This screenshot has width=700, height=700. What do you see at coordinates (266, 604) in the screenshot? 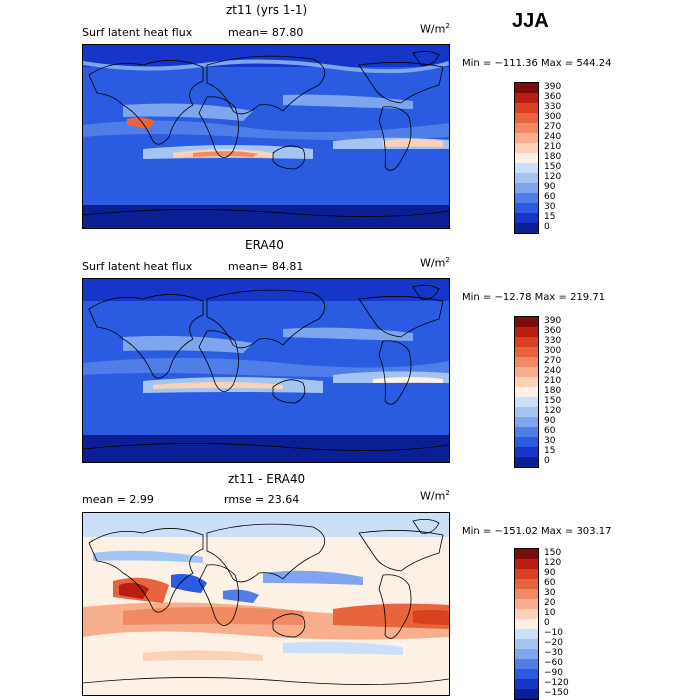
I see `panel-3-map` at bounding box center [266, 604].